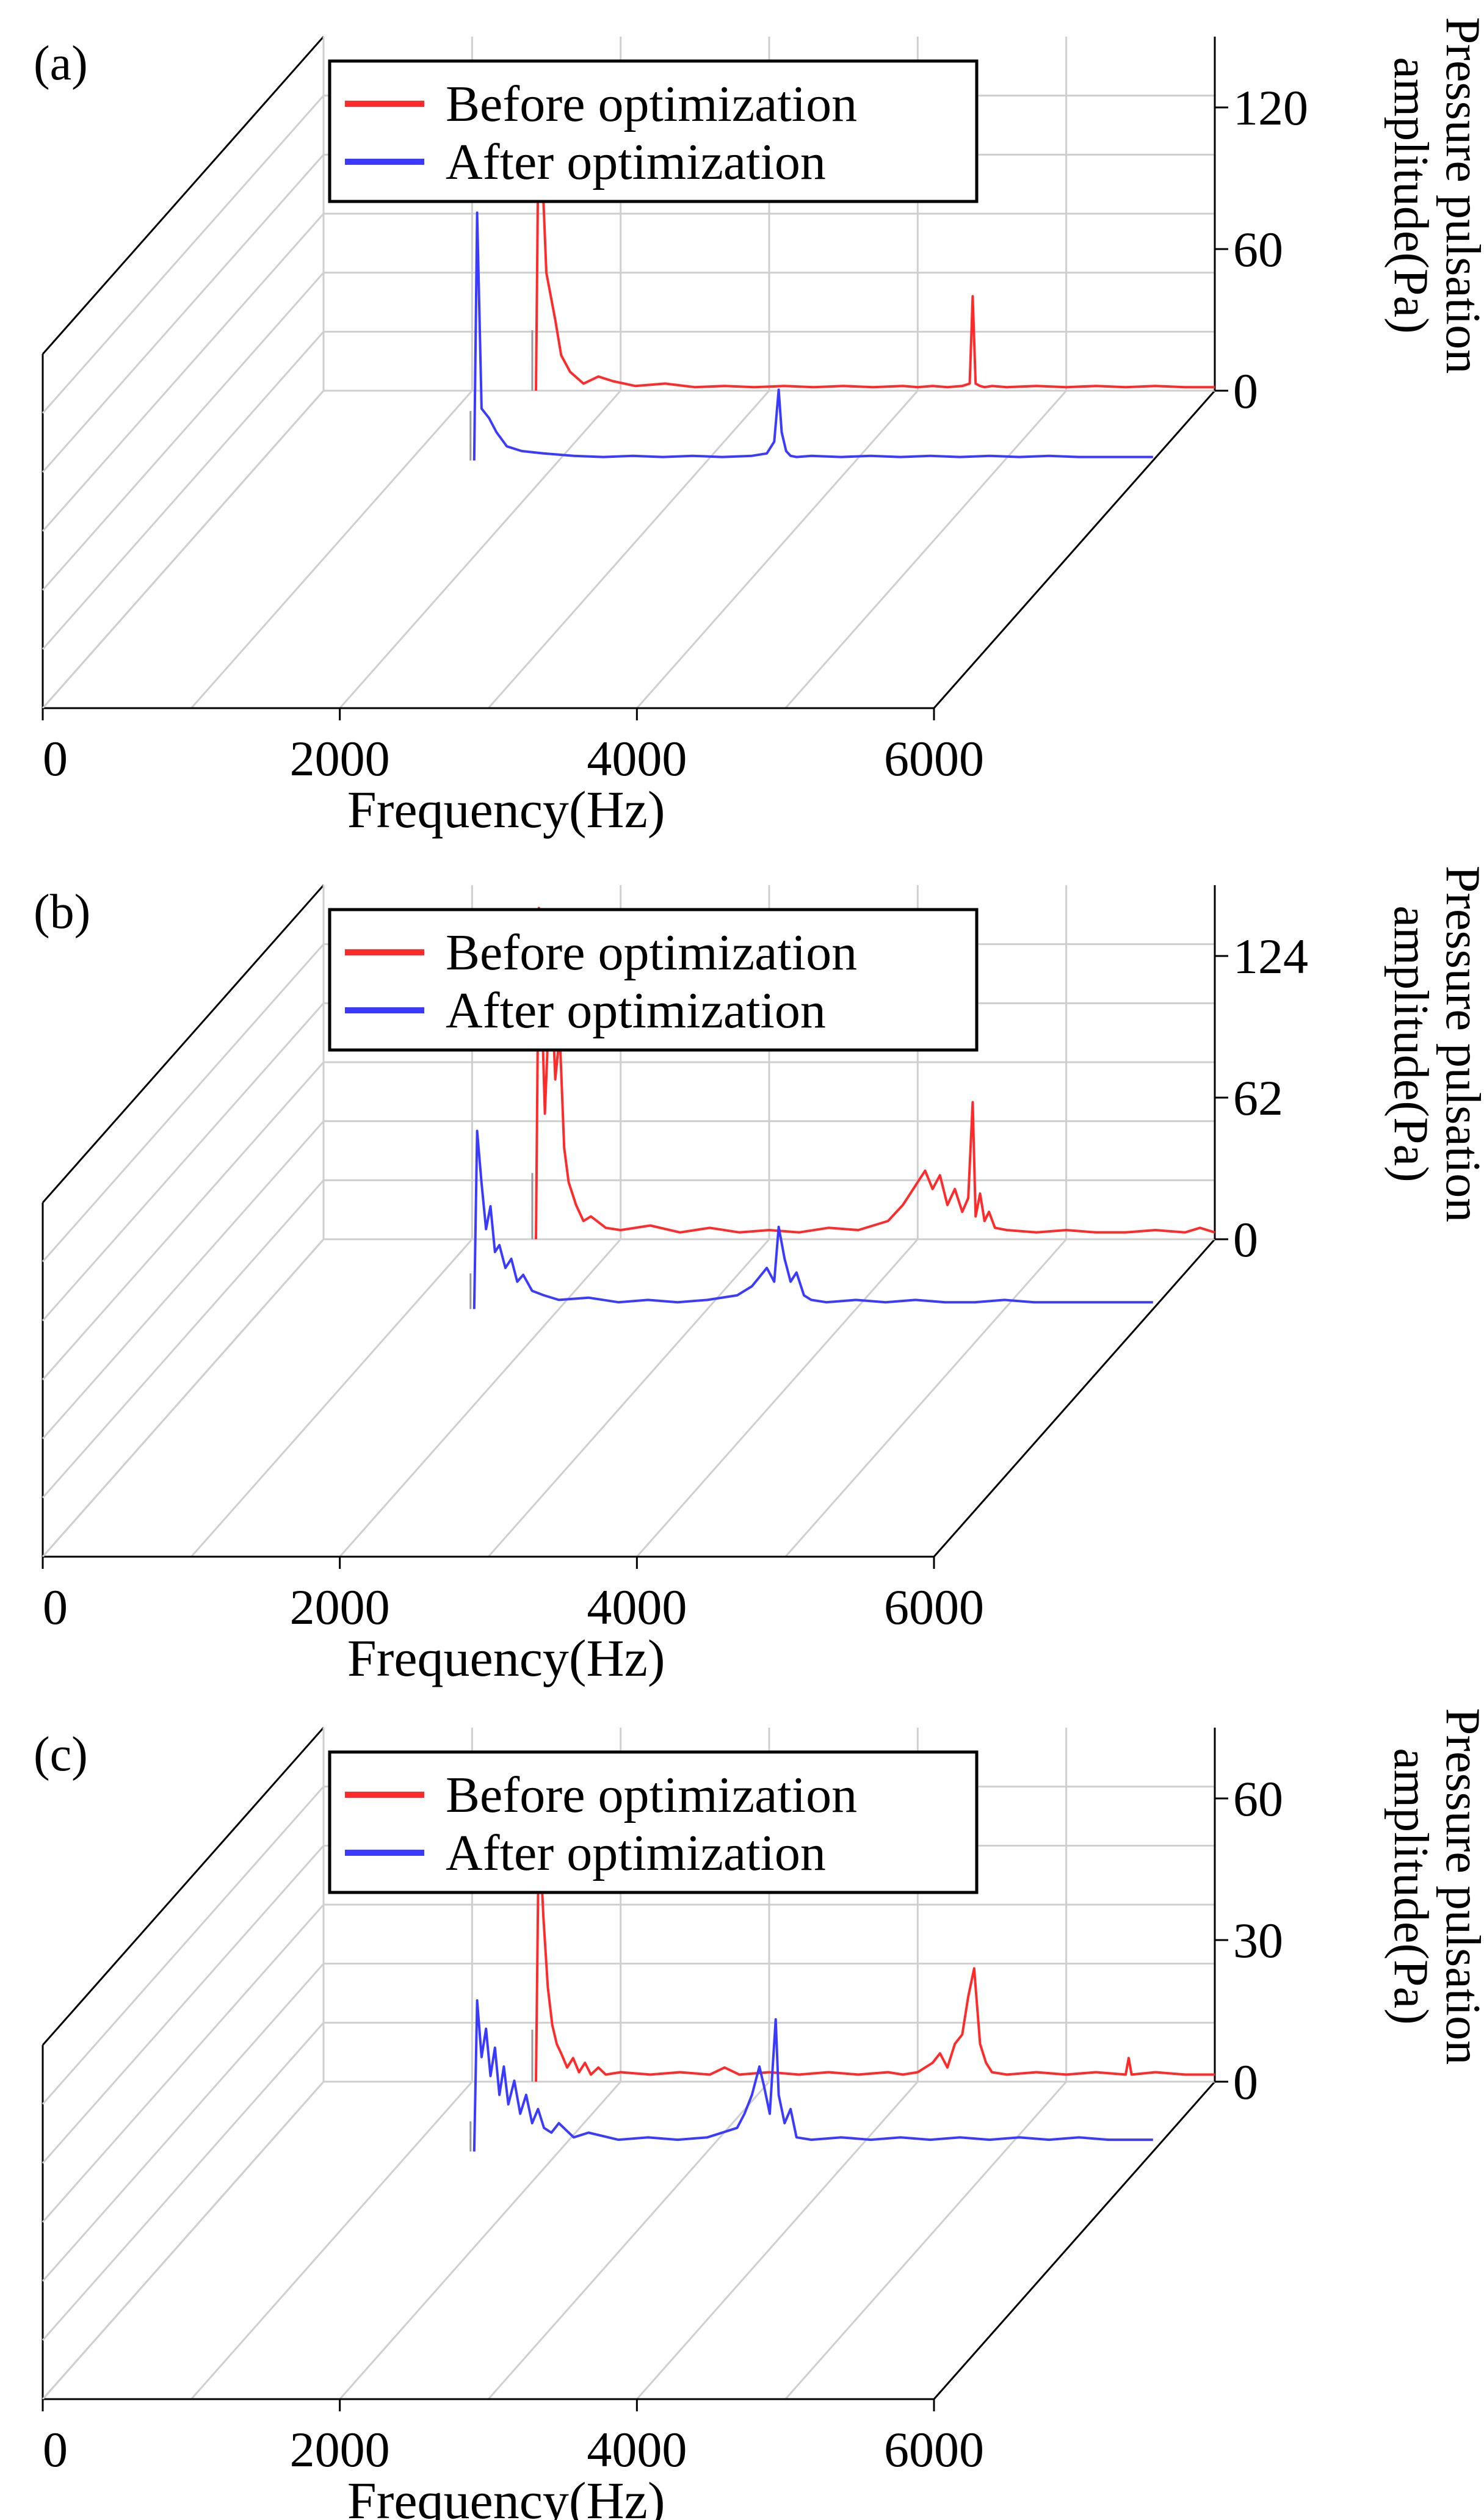  I want to click on amplitude-tick-label: 30, so click(1258, 1940).